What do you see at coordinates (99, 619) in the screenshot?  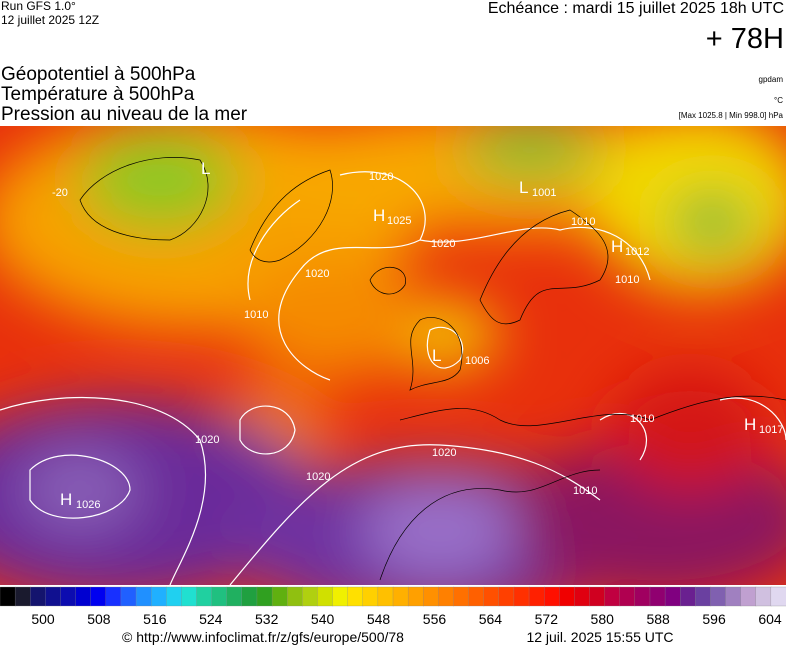 I see `colorbar-tick-label: 508` at bounding box center [99, 619].